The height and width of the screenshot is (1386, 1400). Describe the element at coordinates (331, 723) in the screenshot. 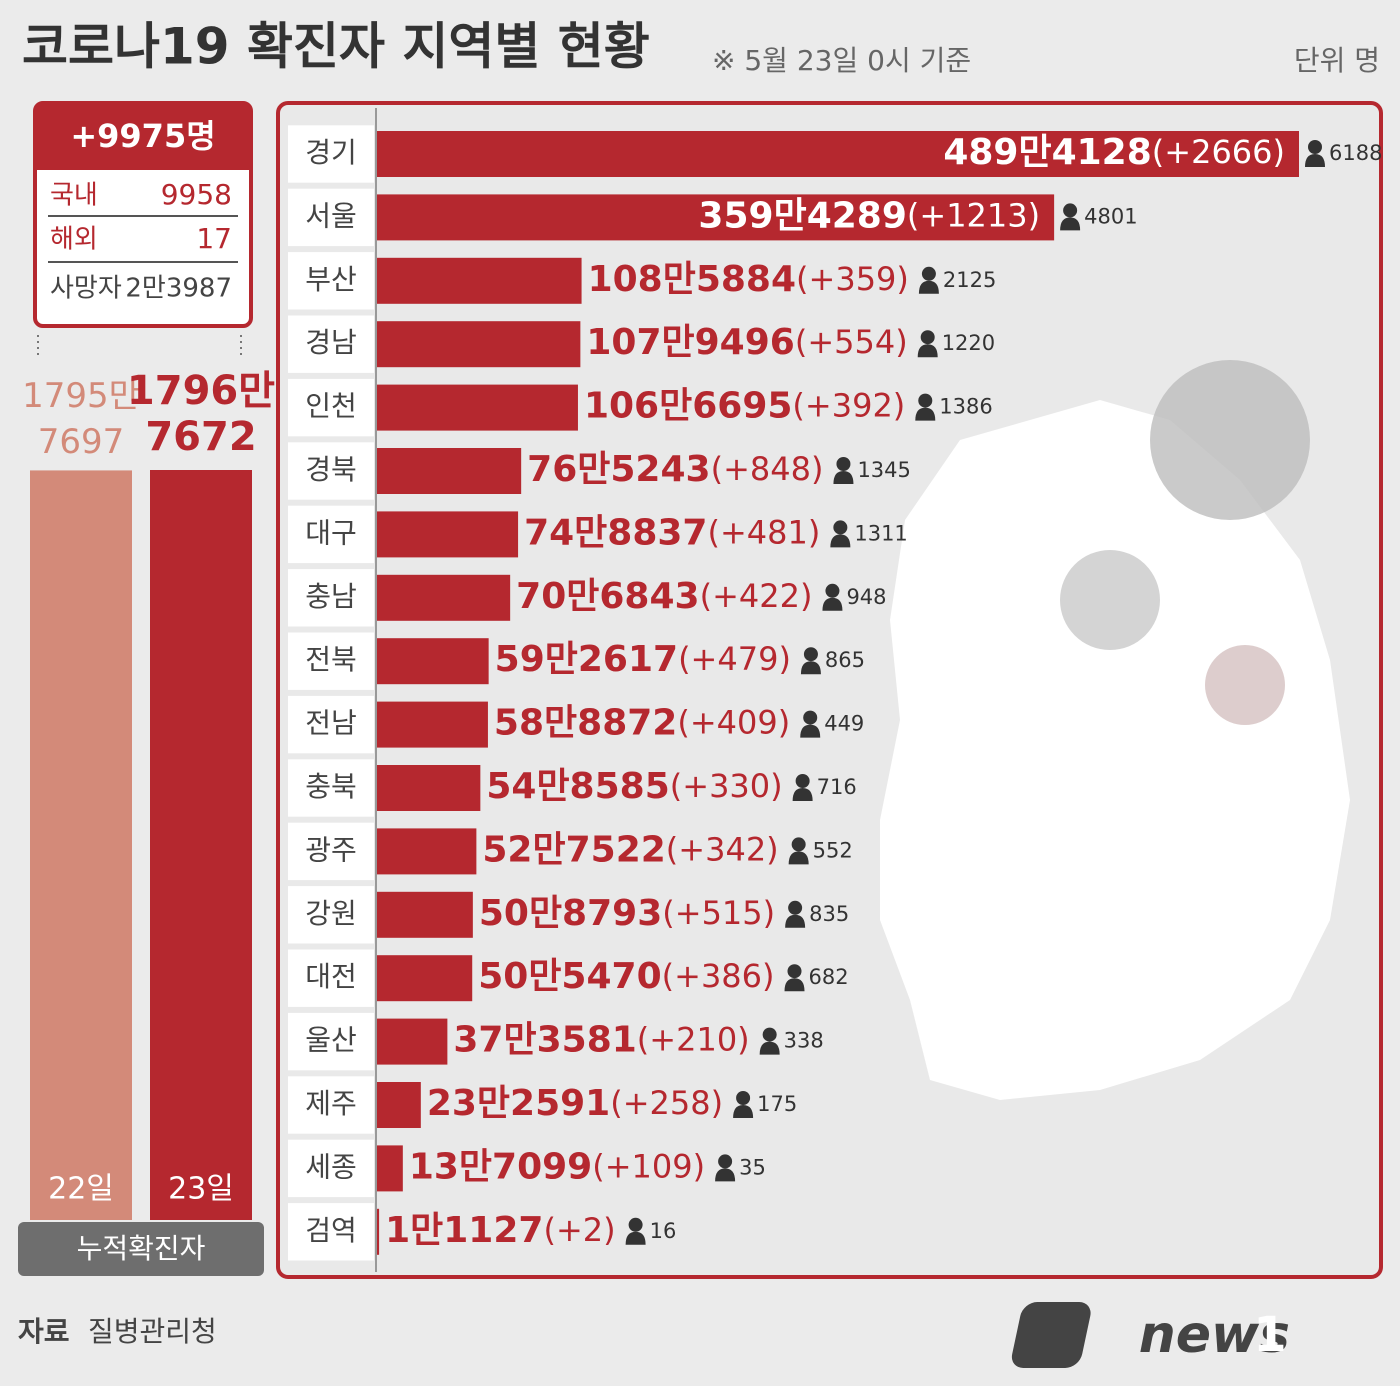

I see `category-label: 전남` at that location.